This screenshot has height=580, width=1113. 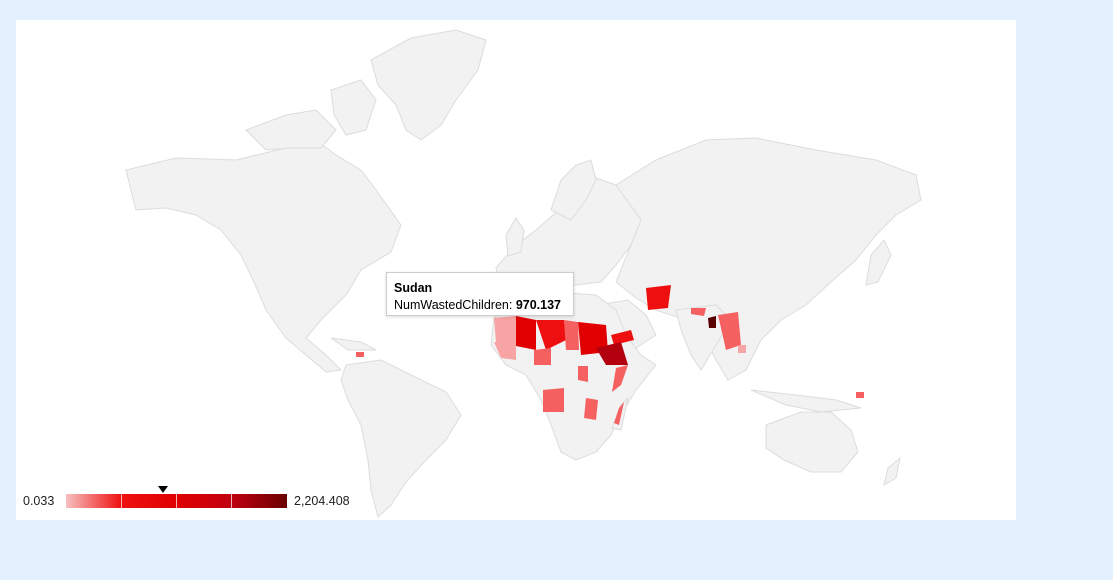 What do you see at coordinates (742, 349) in the screenshot?
I see `country-cambodia` at bounding box center [742, 349].